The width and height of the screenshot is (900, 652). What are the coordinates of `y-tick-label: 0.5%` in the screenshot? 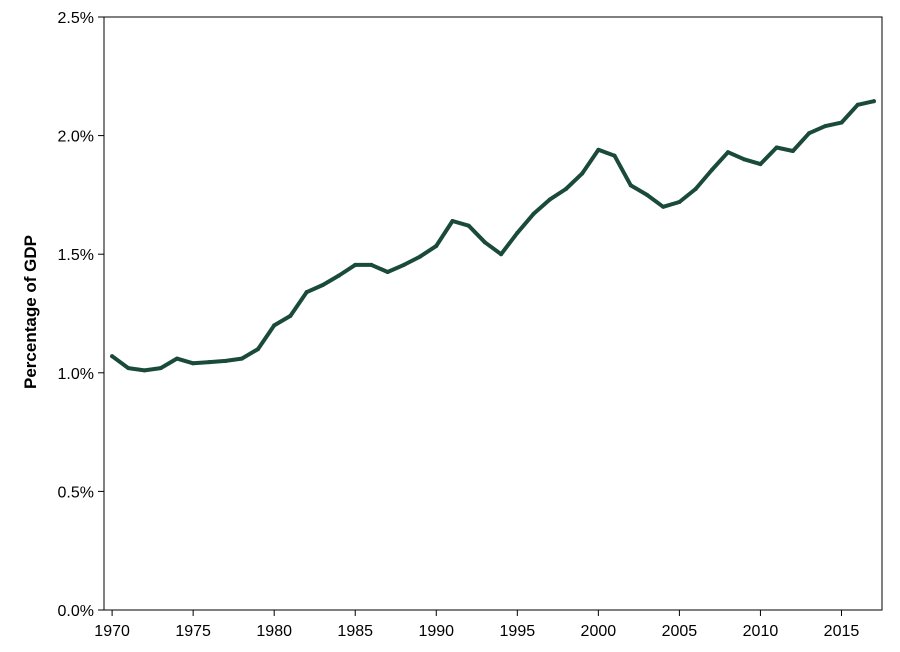 It's located at (76, 492).